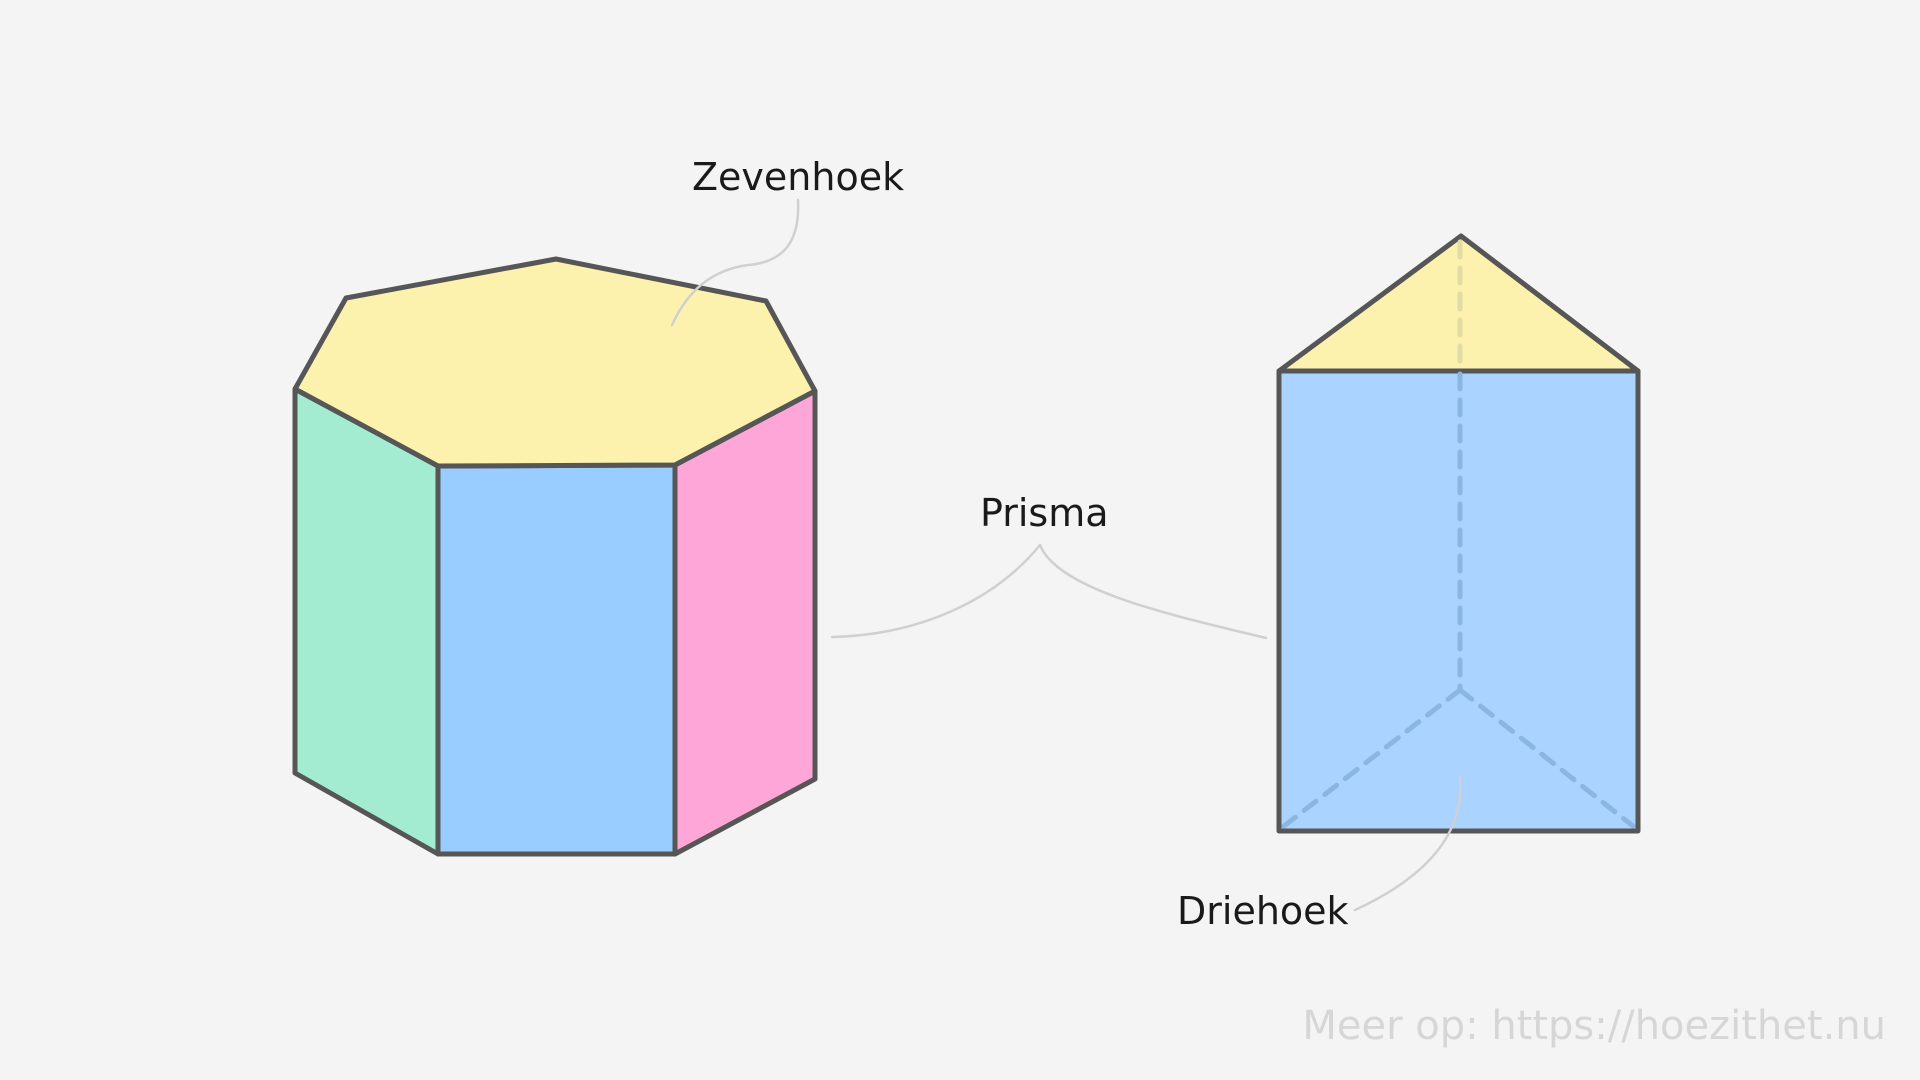 This screenshot has height=1080, width=1920. Describe the element at coordinates (735, 262) in the screenshot. I see `leader-line-heptagon` at that location.